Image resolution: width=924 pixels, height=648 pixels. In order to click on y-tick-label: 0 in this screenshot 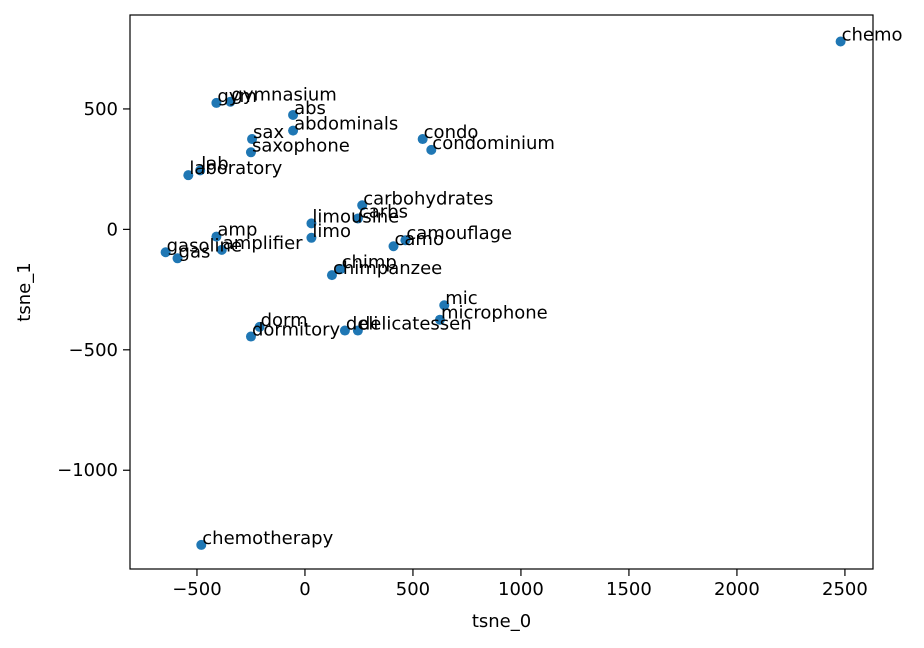, I will do `click(112, 229)`.